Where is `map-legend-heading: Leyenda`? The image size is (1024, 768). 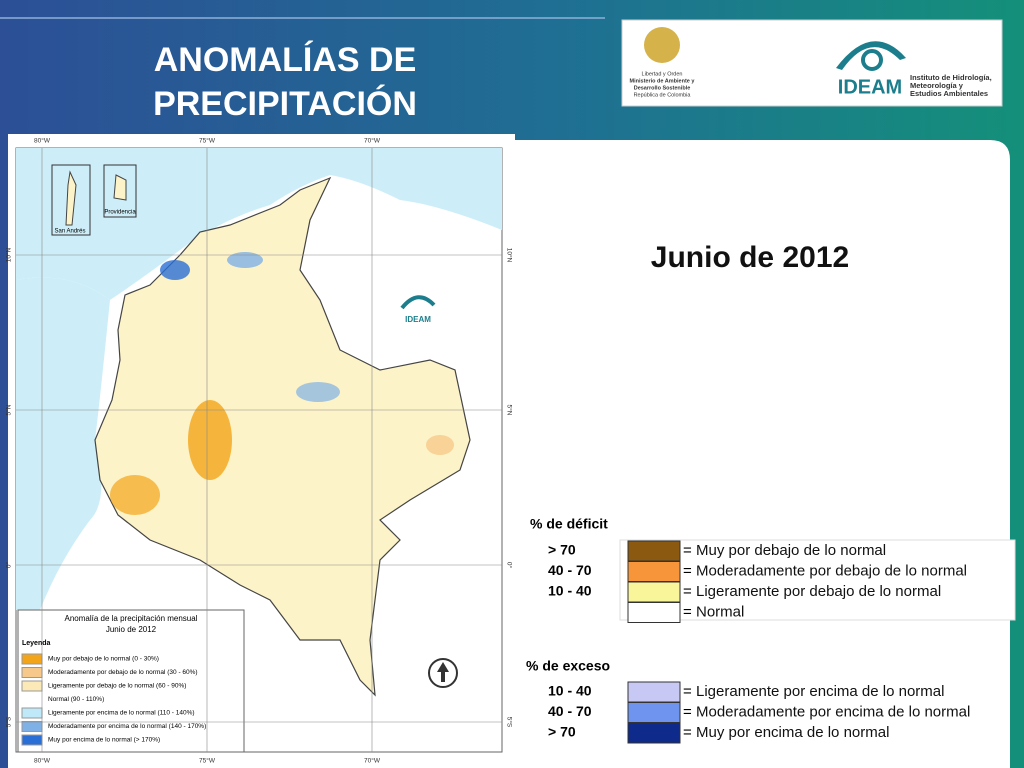 map-legend-heading: Leyenda is located at coordinates (36, 643).